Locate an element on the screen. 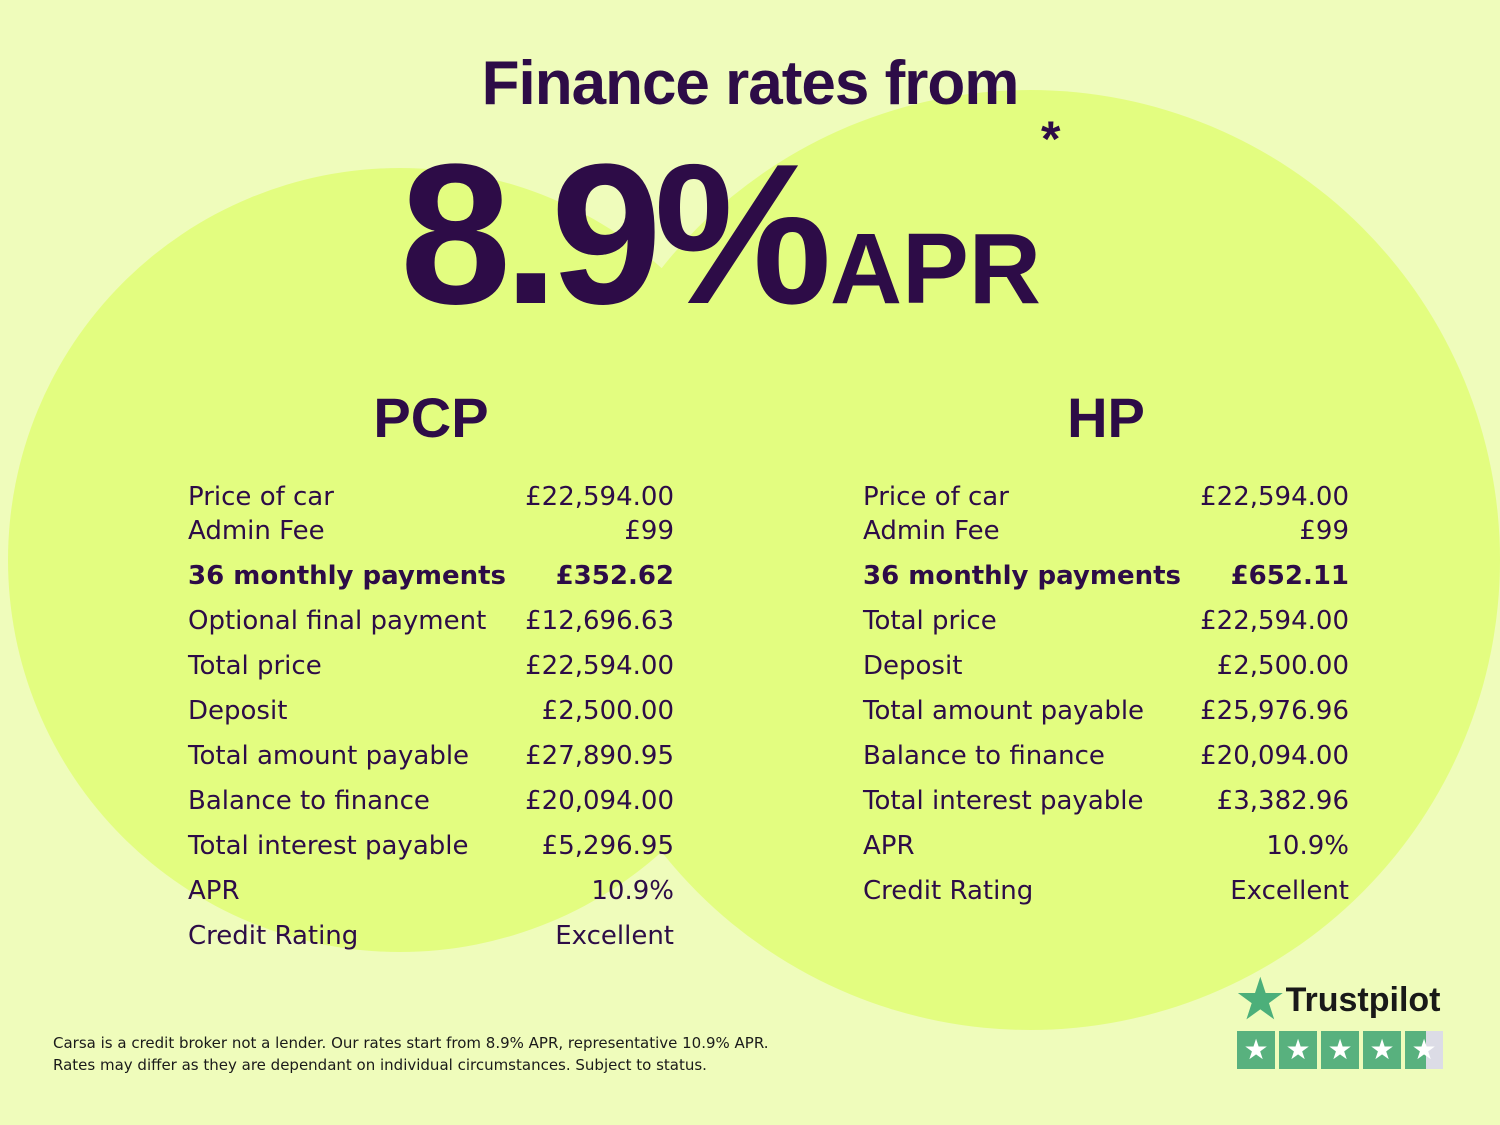 This screenshot has width=1500, height=1125. table-row: Total amount payable £25,976.96 is located at coordinates (1106, 716).